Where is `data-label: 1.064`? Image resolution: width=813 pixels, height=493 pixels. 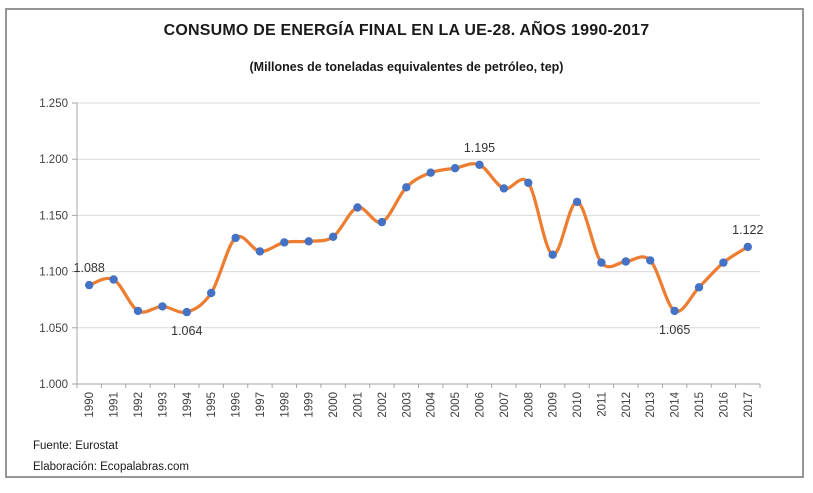 data-label: 1.064 is located at coordinates (186, 331).